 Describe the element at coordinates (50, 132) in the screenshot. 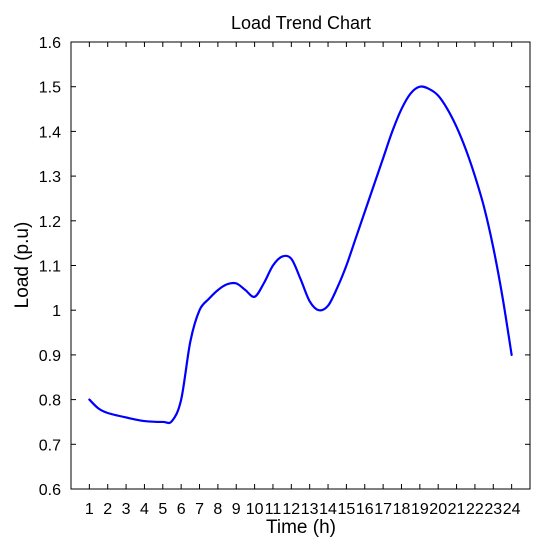

I see `y-tick-label: 1.4` at that location.